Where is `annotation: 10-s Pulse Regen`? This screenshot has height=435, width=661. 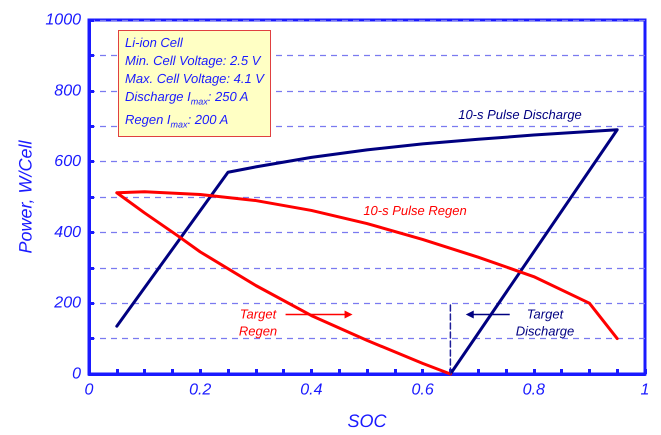 annotation: 10-s Pulse Regen is located at coordinates (415, 210).